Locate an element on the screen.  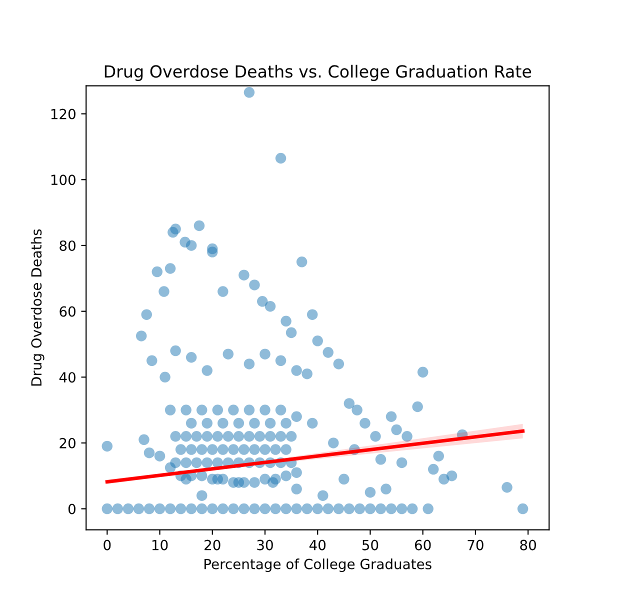
x-tick-label: 50 is located at coordinates (370, 545).